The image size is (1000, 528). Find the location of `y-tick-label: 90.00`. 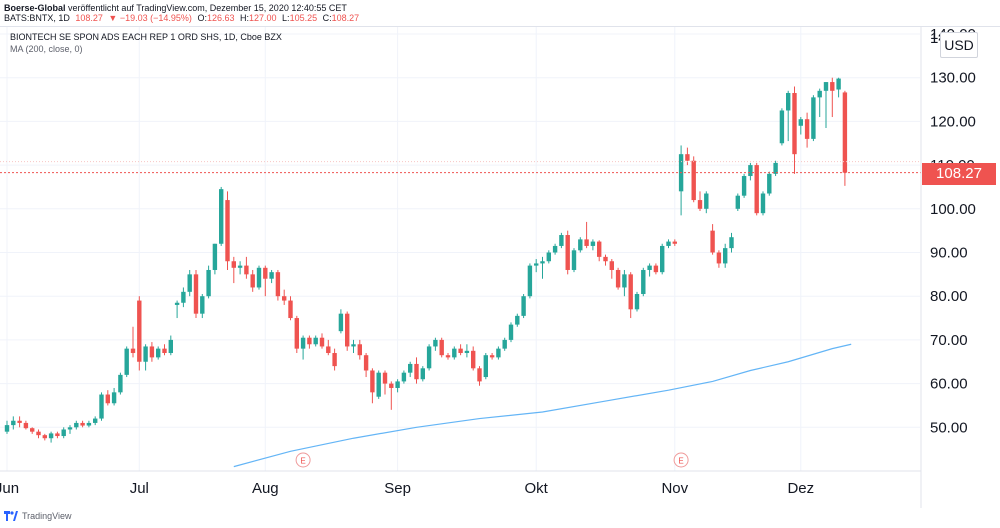

y-tick-label: 90.00 is located at coordinates (949, 253).